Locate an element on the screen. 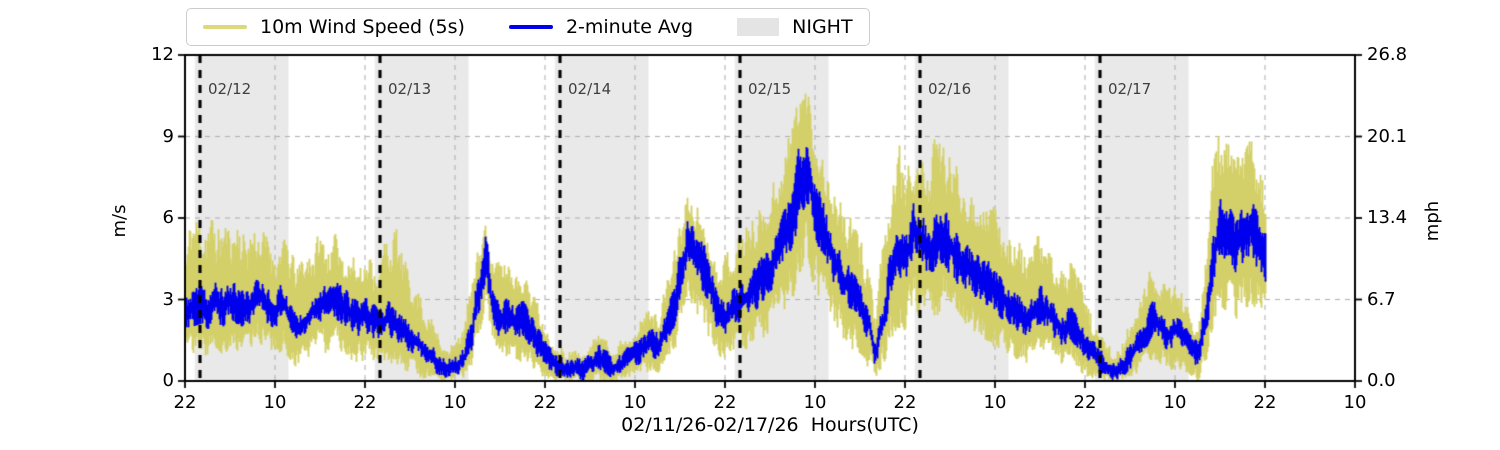  night-patch-sample-icon is located at coordinates (758, 27).